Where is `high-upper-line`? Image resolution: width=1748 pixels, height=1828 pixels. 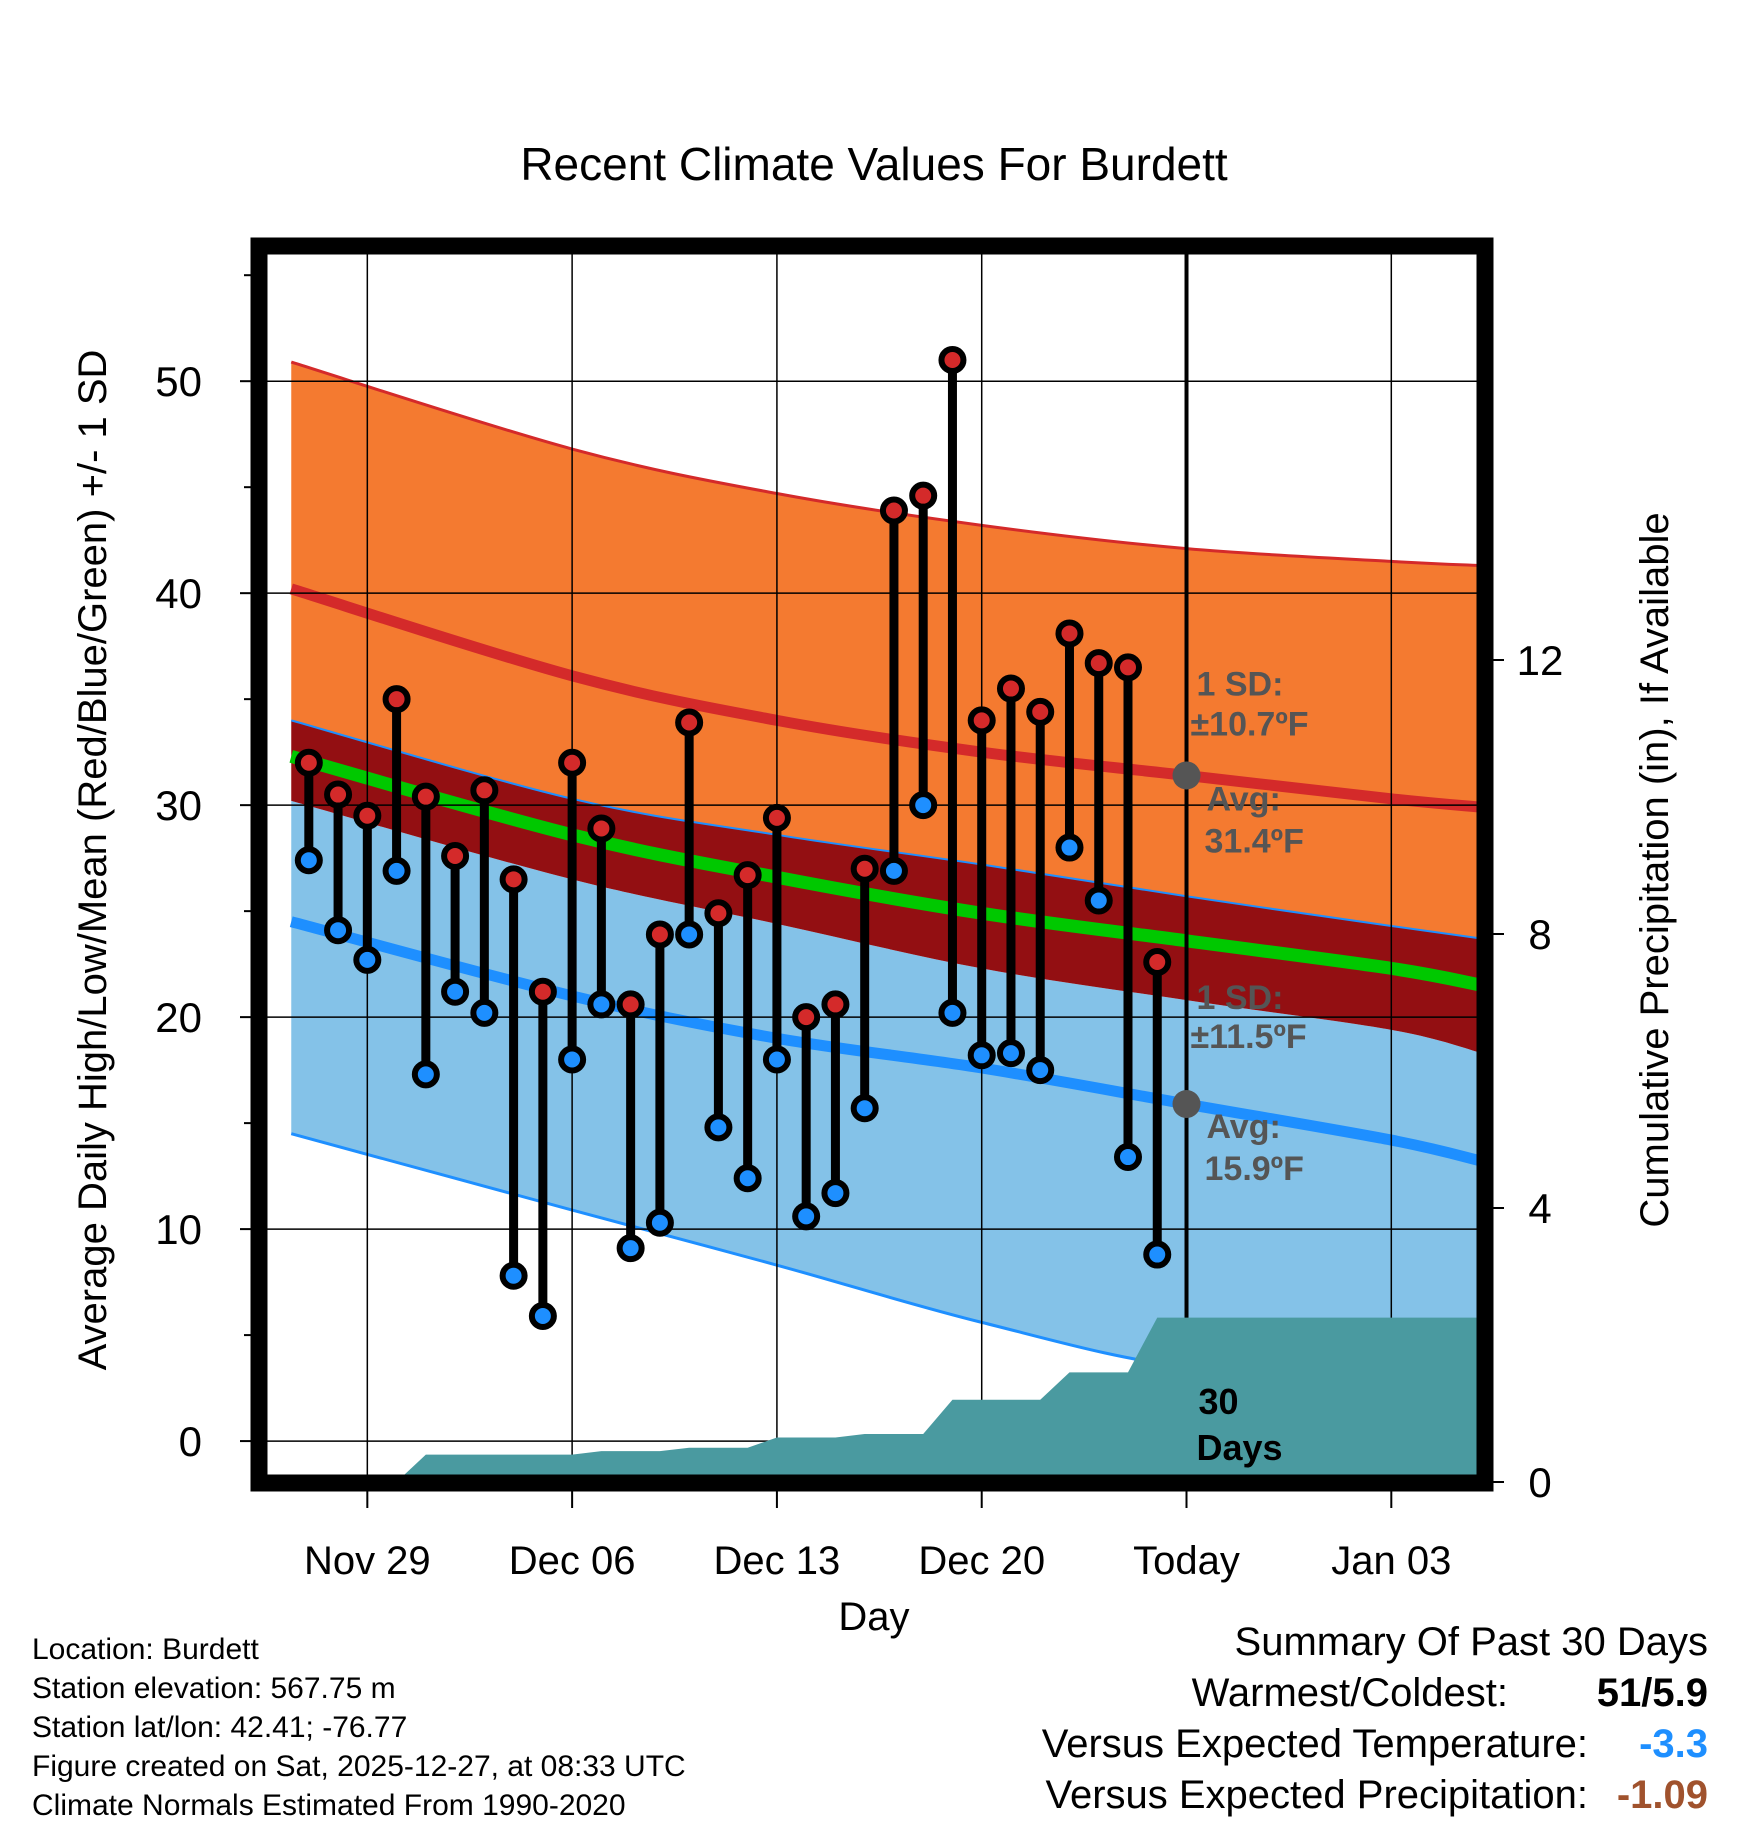
high-upper-line is located at coordinates (886, 464).